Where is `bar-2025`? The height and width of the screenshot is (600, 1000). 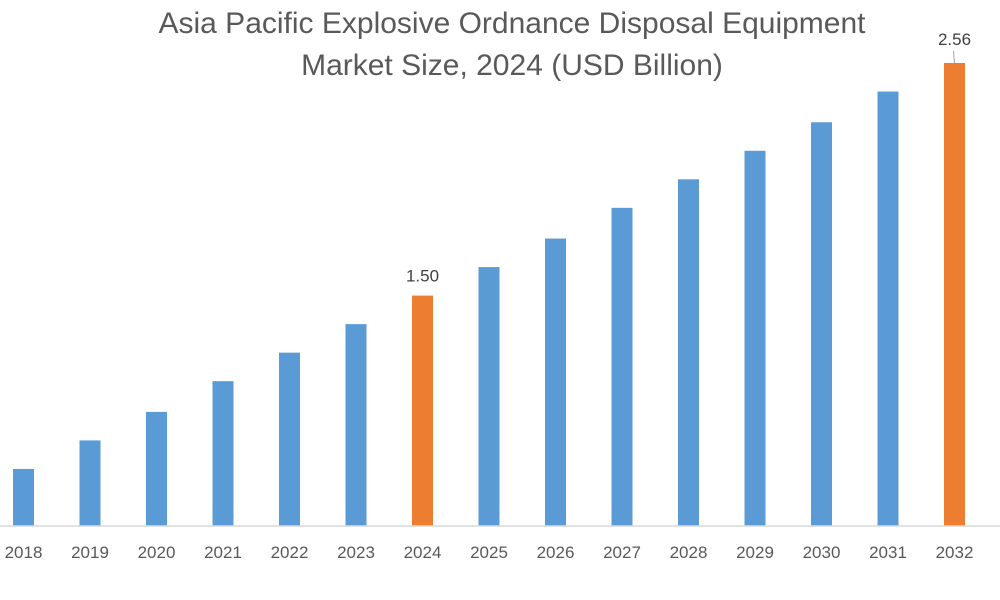 bar-2025 is located at coordinates (489, 396).